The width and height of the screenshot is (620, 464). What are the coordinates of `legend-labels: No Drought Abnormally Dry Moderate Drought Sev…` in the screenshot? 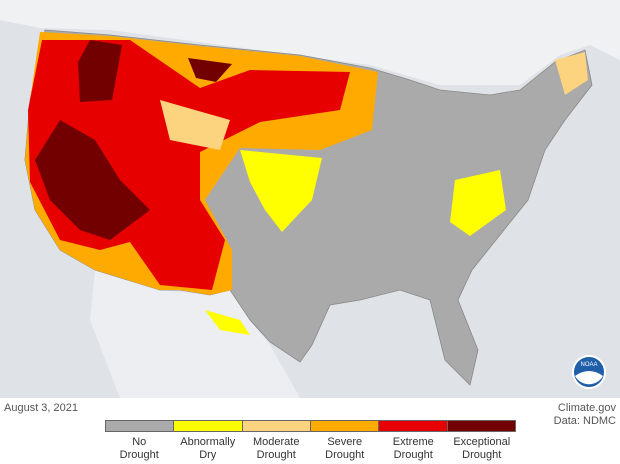 It's located at (310, 449).